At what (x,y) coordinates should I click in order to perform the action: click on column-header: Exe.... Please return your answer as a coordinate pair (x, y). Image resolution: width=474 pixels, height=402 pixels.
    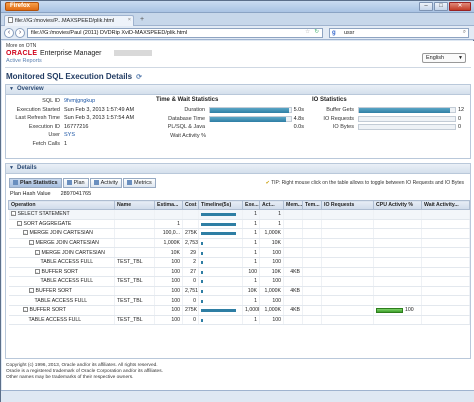
    Looking at the image, I should click on (251, 205).